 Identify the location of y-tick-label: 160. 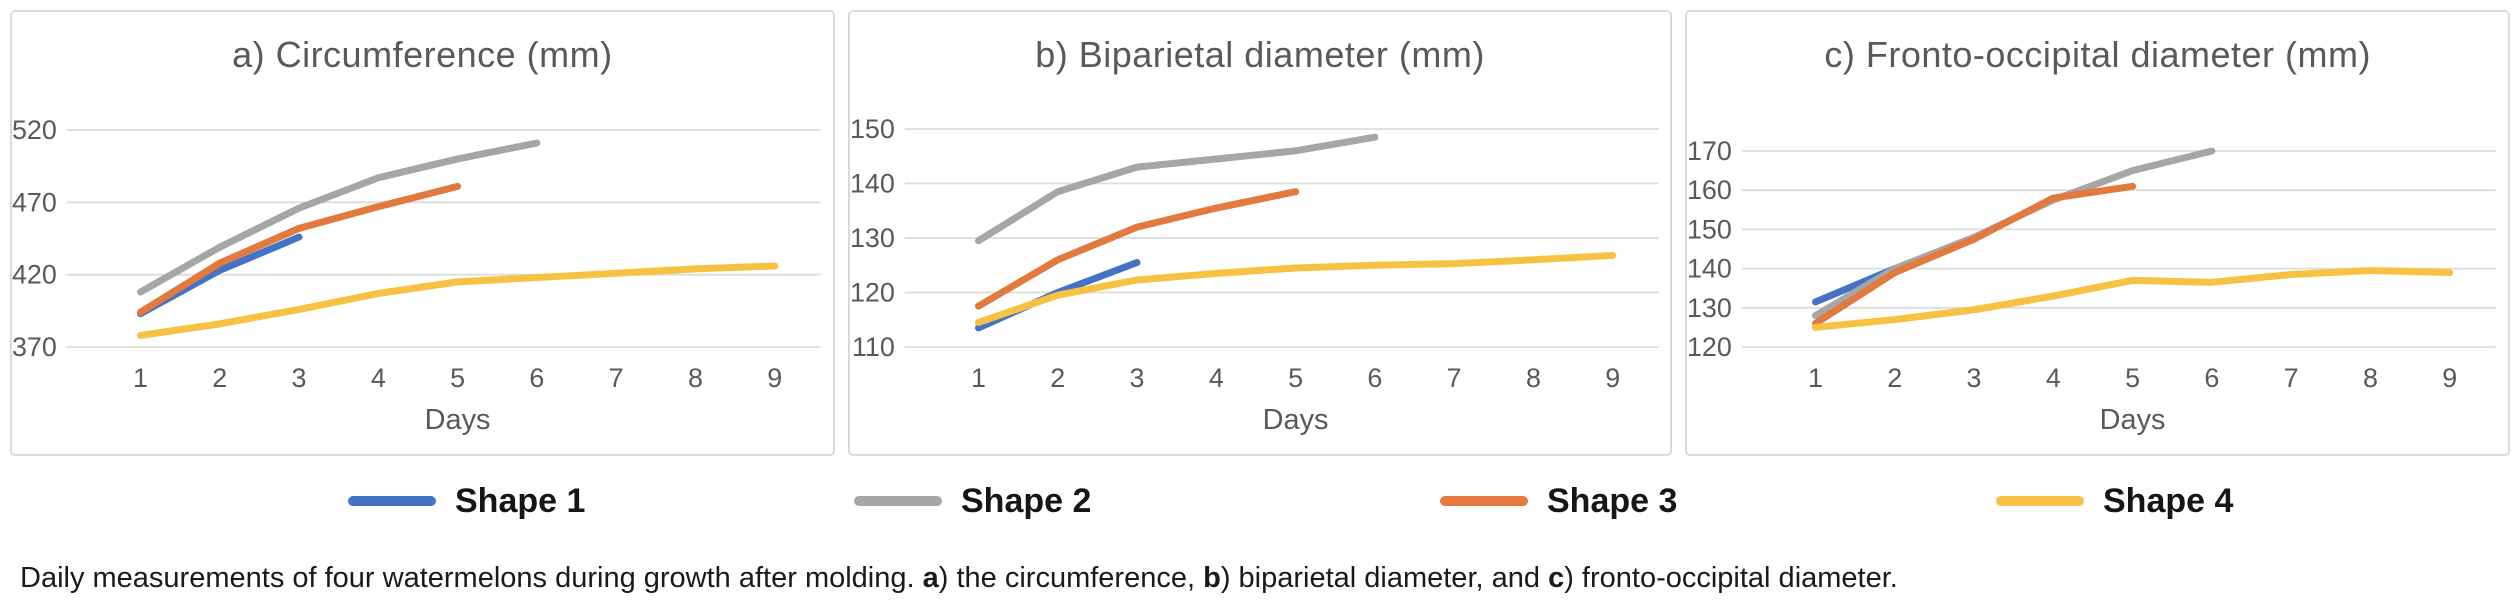
(1709, 190).